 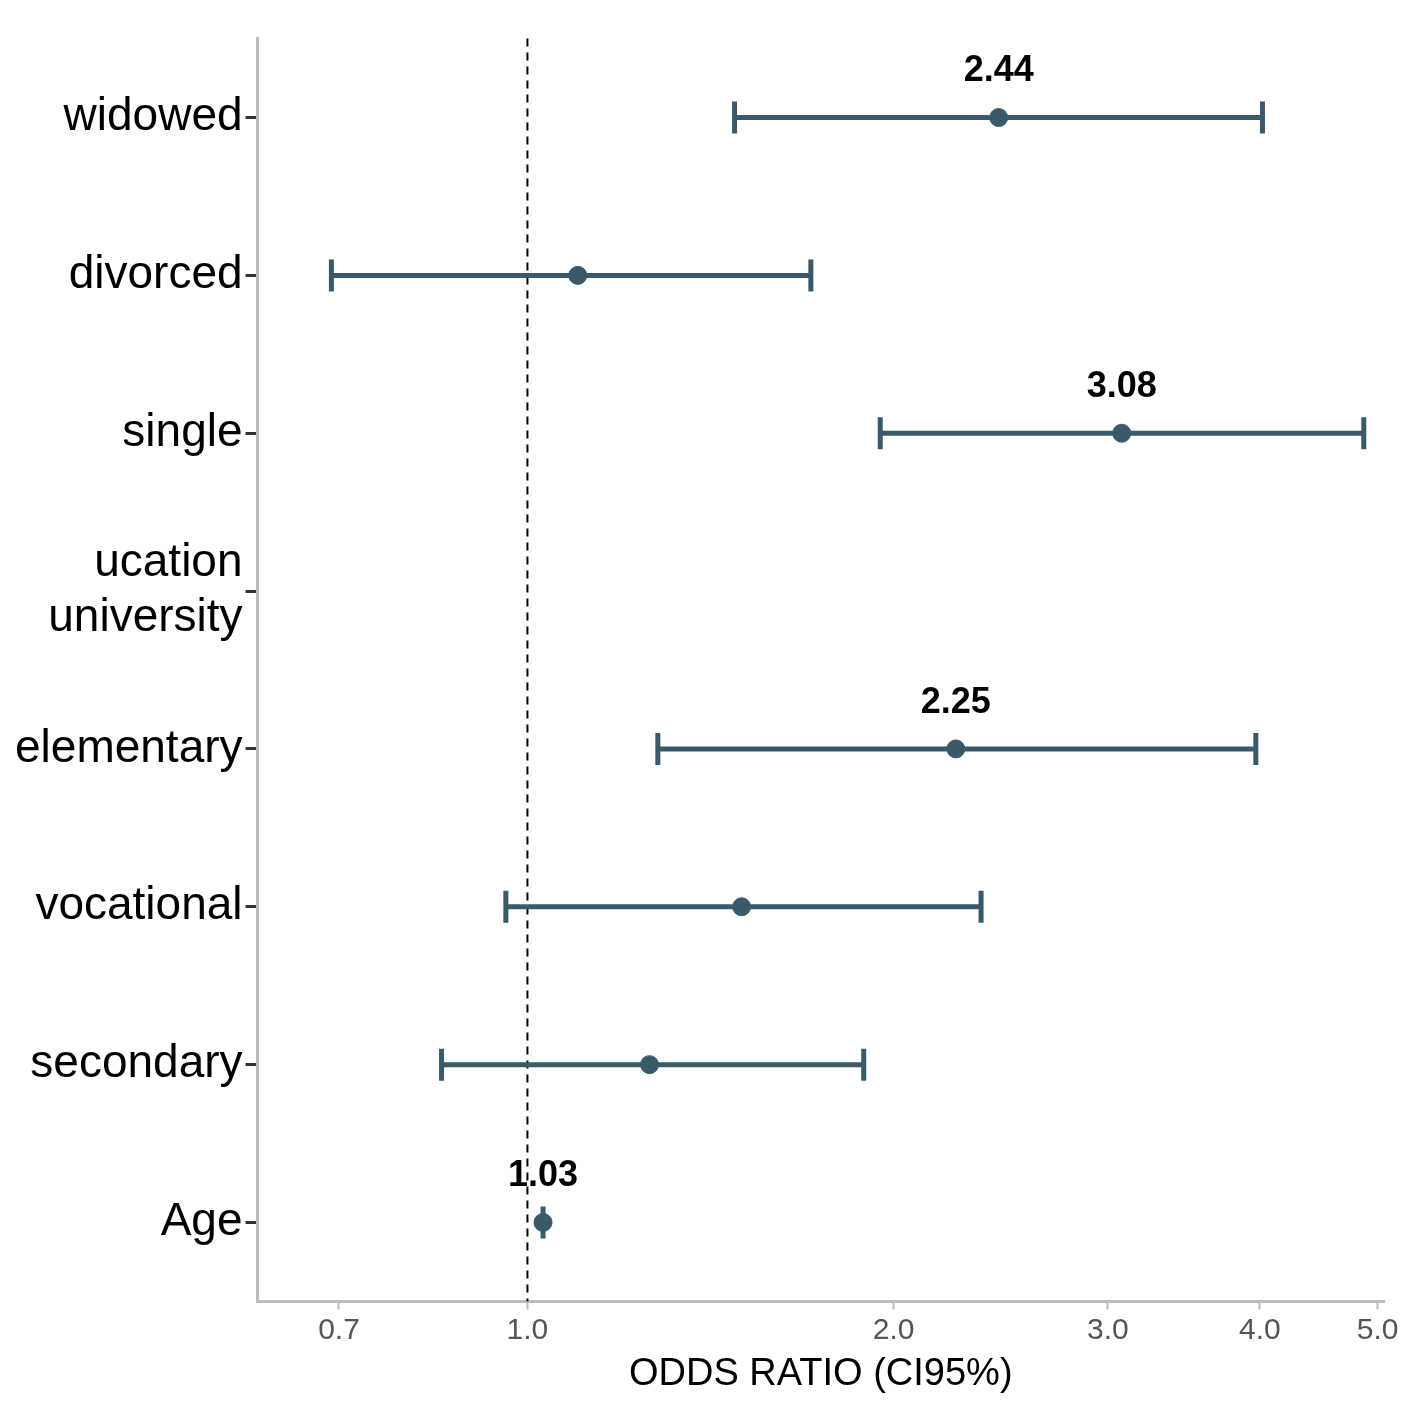 I want to click on data-label: 3.08, so click(x=1121, y=385).